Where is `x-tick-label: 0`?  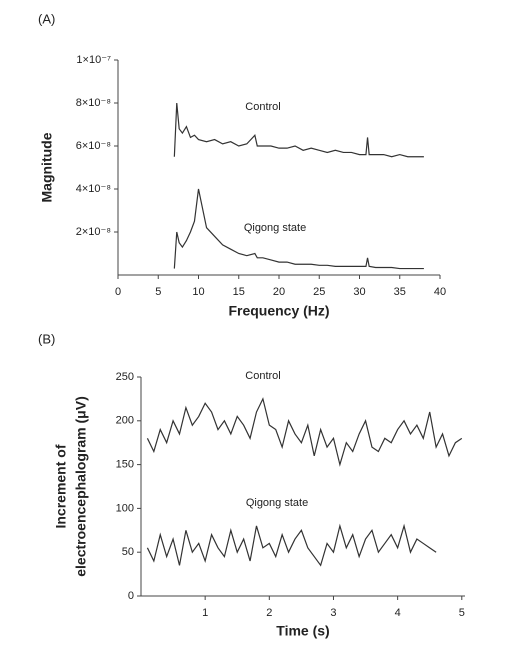 x-tick-label: 0 is located at coordinates (118, 292).